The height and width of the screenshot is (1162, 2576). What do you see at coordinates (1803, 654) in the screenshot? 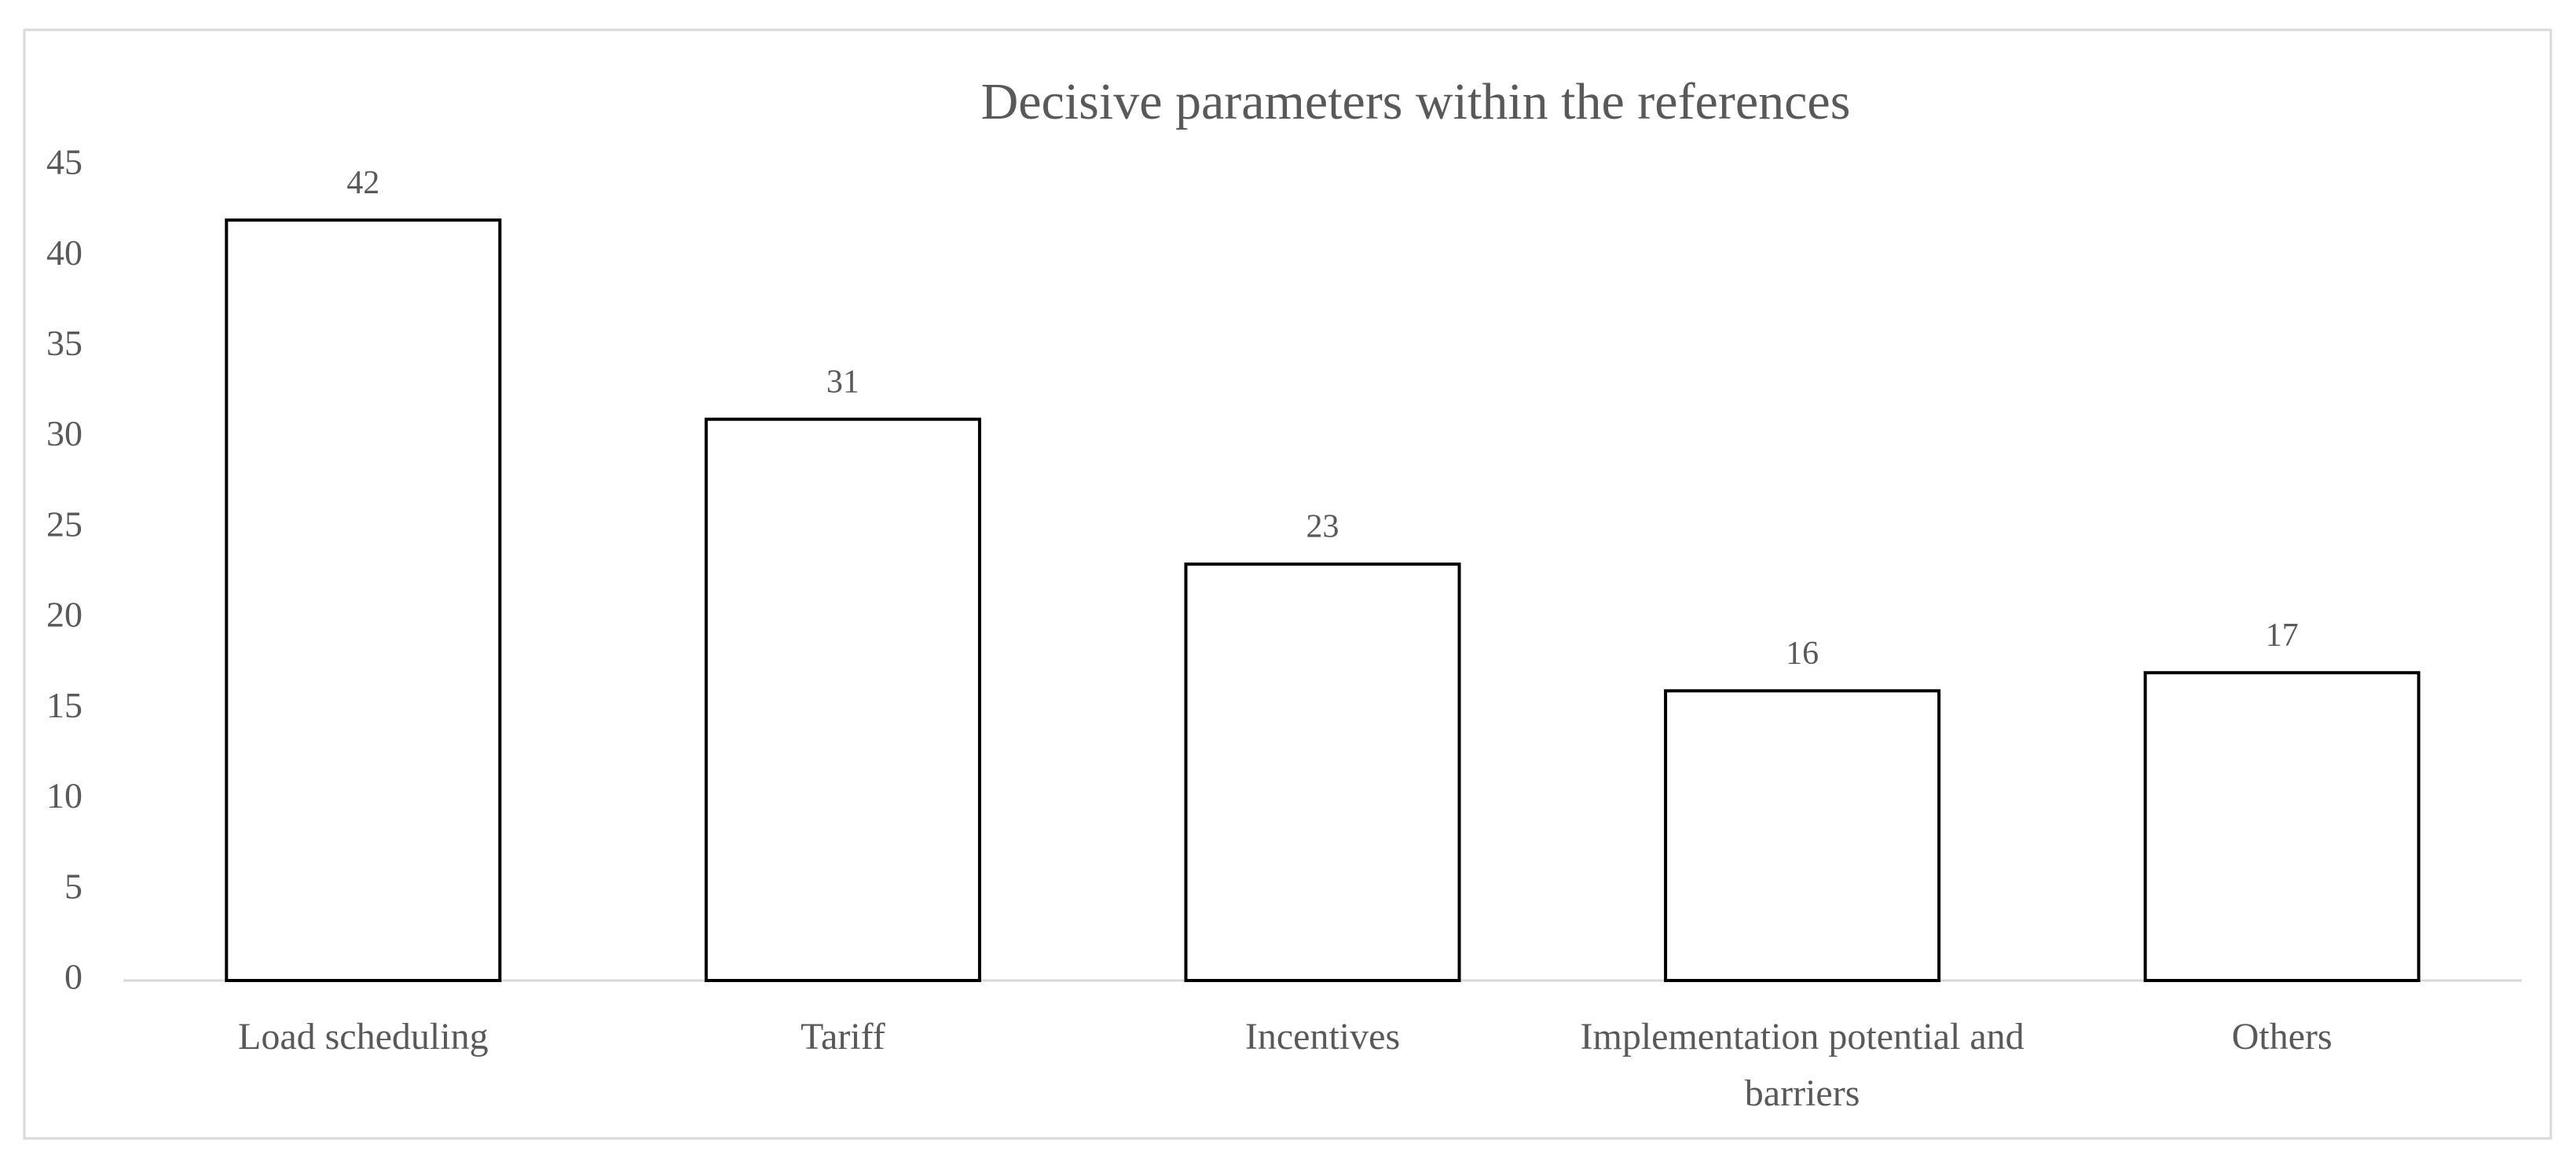
I see `data-label: 16` at bounding box center [1803, 654].